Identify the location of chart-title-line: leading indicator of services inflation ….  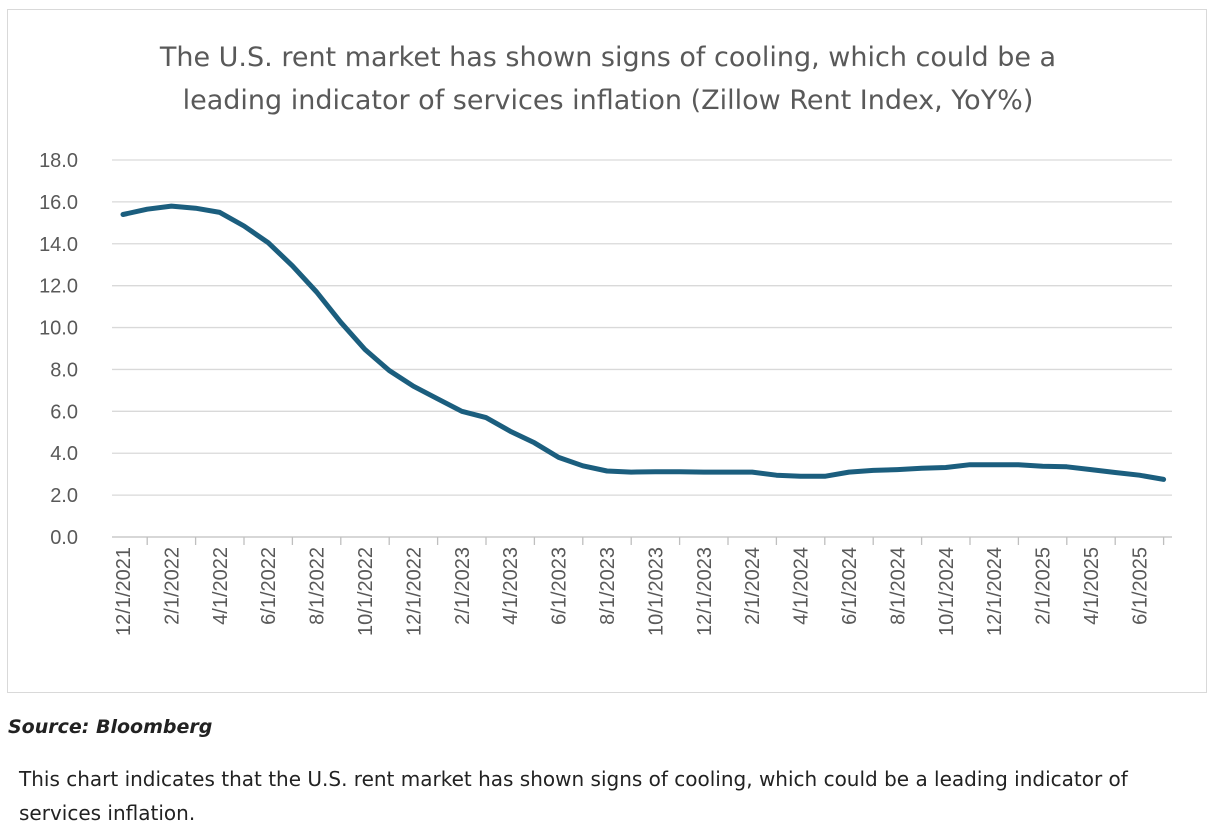
(608, 100).